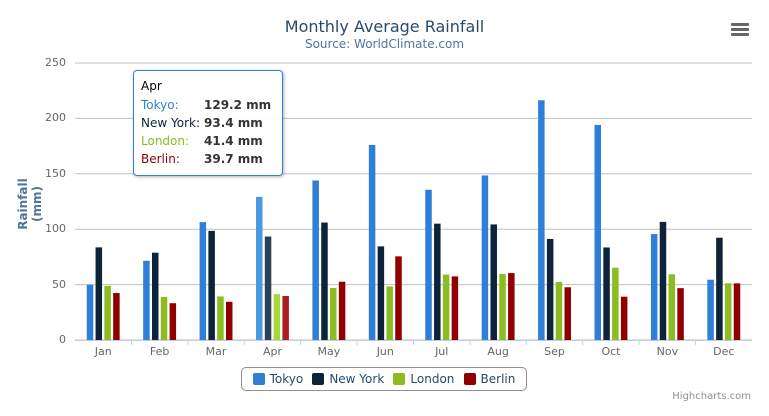 This screenshot has width=769, height=416. What do you see at coordinates (672, 307) in the screenshot?
I see `bar-london-nov` at bounding box center [672, 307].